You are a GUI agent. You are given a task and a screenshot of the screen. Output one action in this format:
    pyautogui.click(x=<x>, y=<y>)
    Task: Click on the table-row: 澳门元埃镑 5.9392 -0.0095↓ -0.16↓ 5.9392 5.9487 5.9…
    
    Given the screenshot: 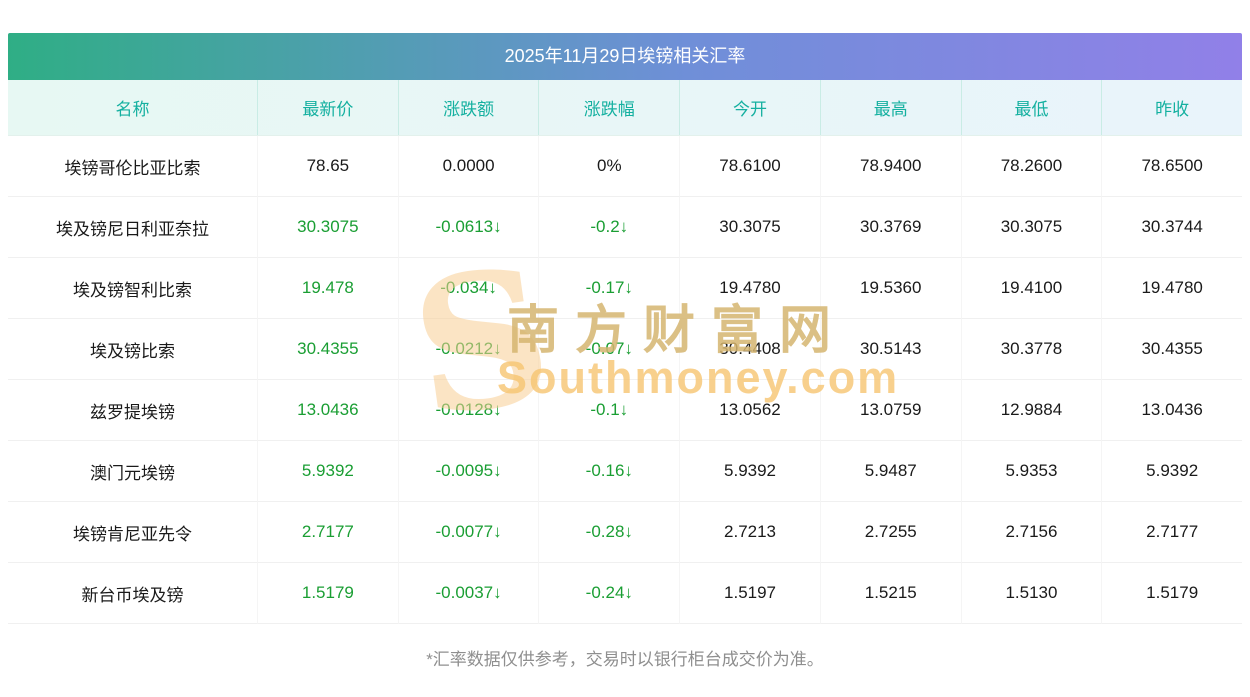 What is the action you would take?
    pyautogui.click(x=625, y=471)
    